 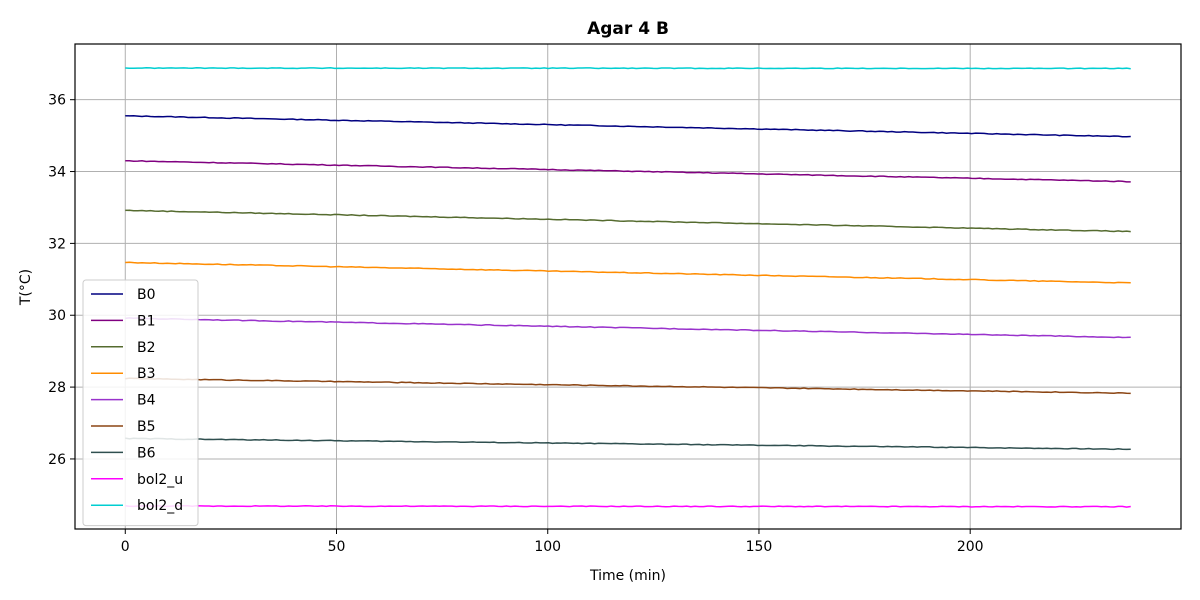 I want to click on x-tick-label: 50, so click(x=337, y=547).